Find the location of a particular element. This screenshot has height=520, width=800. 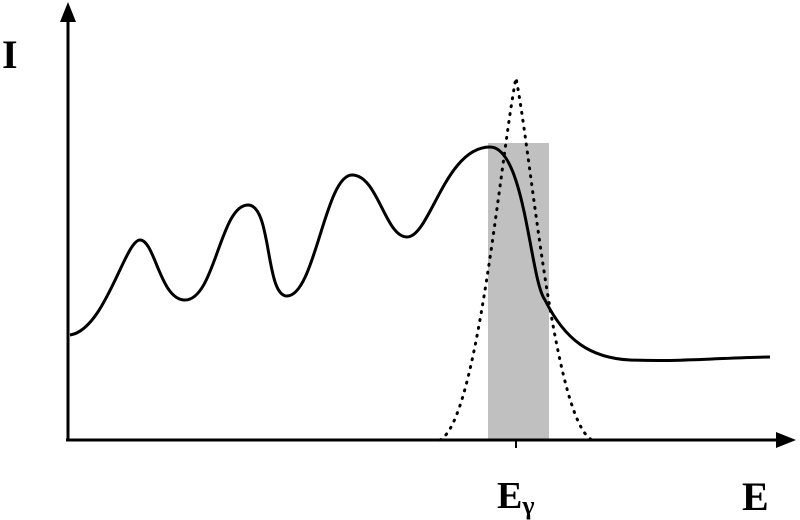

x-axis-label: E is located at coordinates (755, 496).